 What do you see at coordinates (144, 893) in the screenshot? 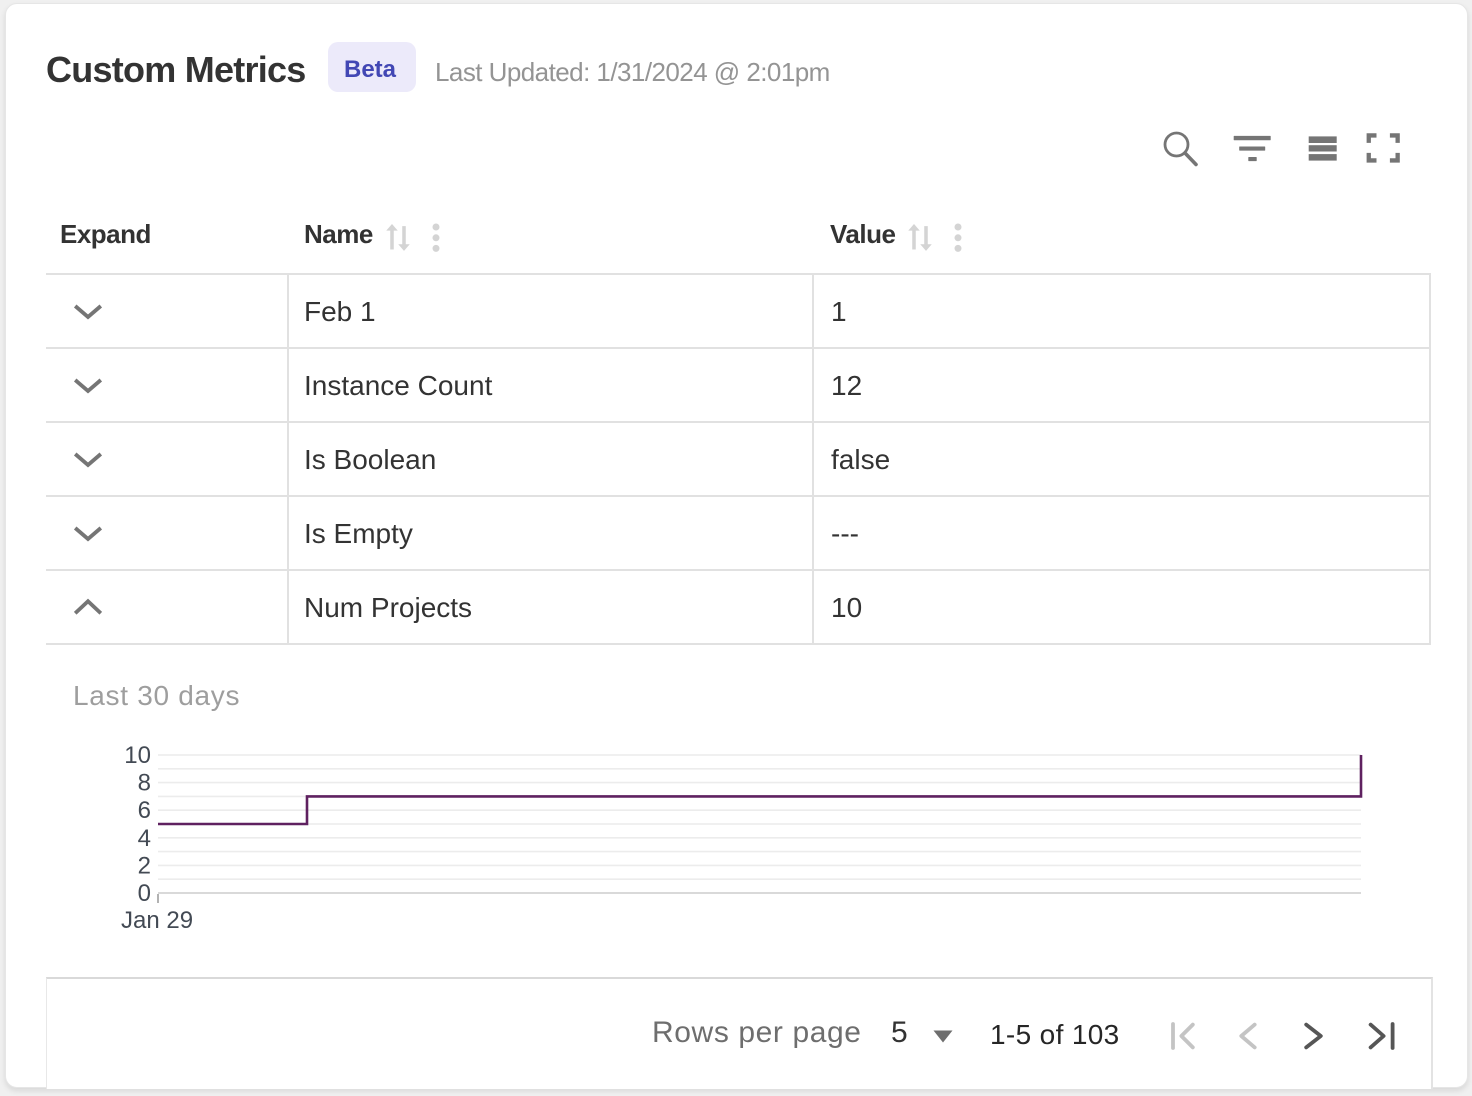
I see `svg-text: 0` at bounding box center [144, 893].